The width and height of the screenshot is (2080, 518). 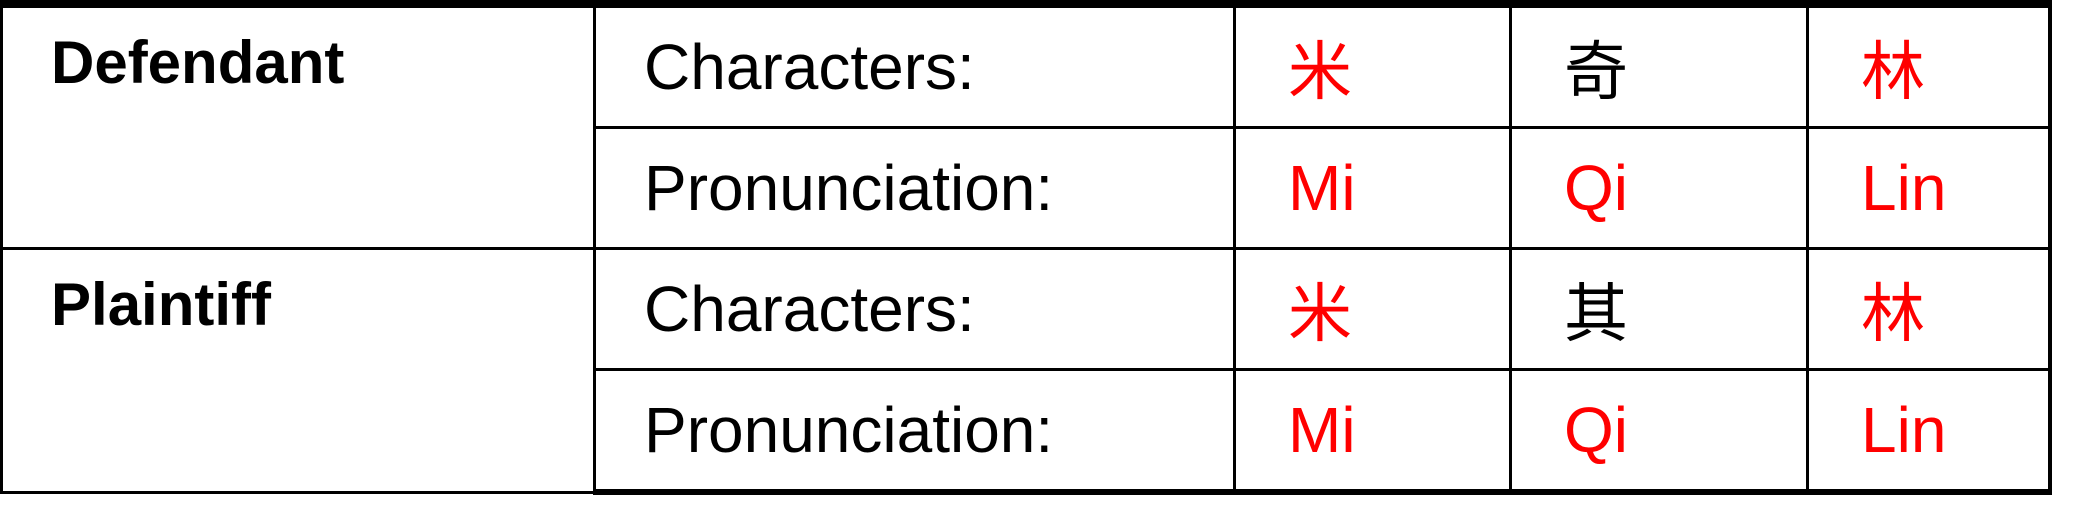 What do you see at coordinates (1659, 64) in the screenshot?
I see `character-cell: 奇` at bounding box center [1659, 64].